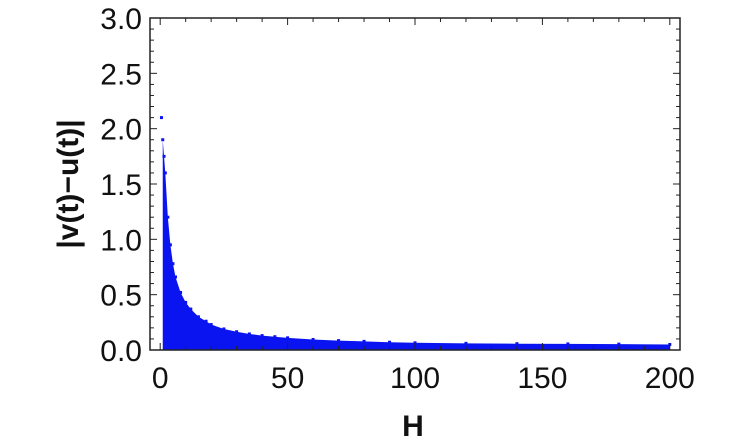  I want to click on y-tick-label: 2.0, so click(121, 130).